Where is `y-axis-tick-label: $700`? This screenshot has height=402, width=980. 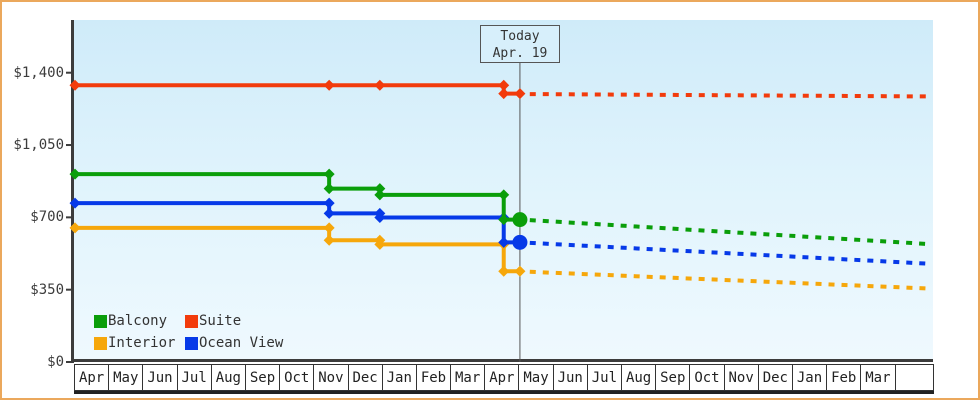 y-axis-tick-label: $700 is located at coordinates (47, 217).